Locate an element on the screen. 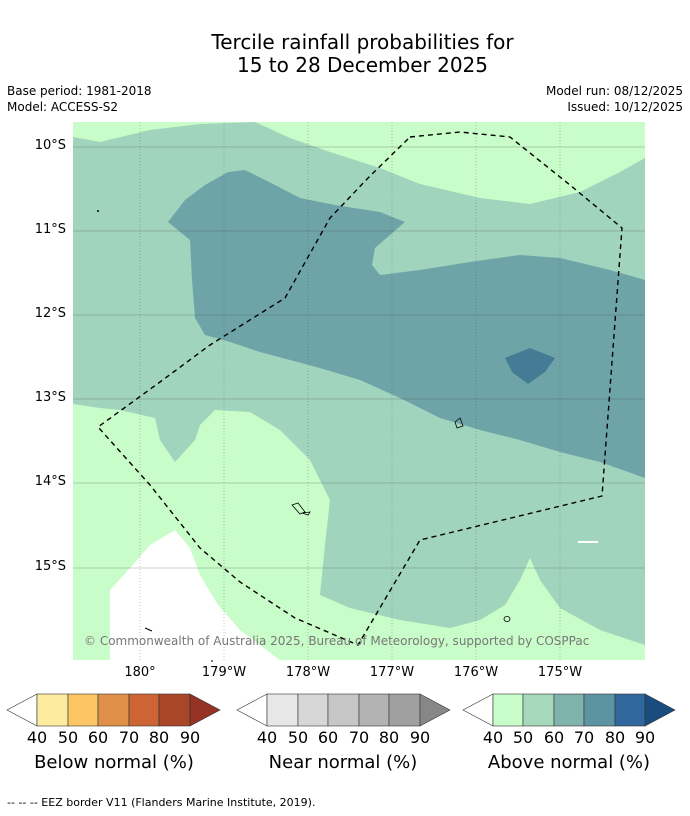 The height and width of the screenshot is (816, 690). lat-tick: 12°S is located at coordinates (50, 313).